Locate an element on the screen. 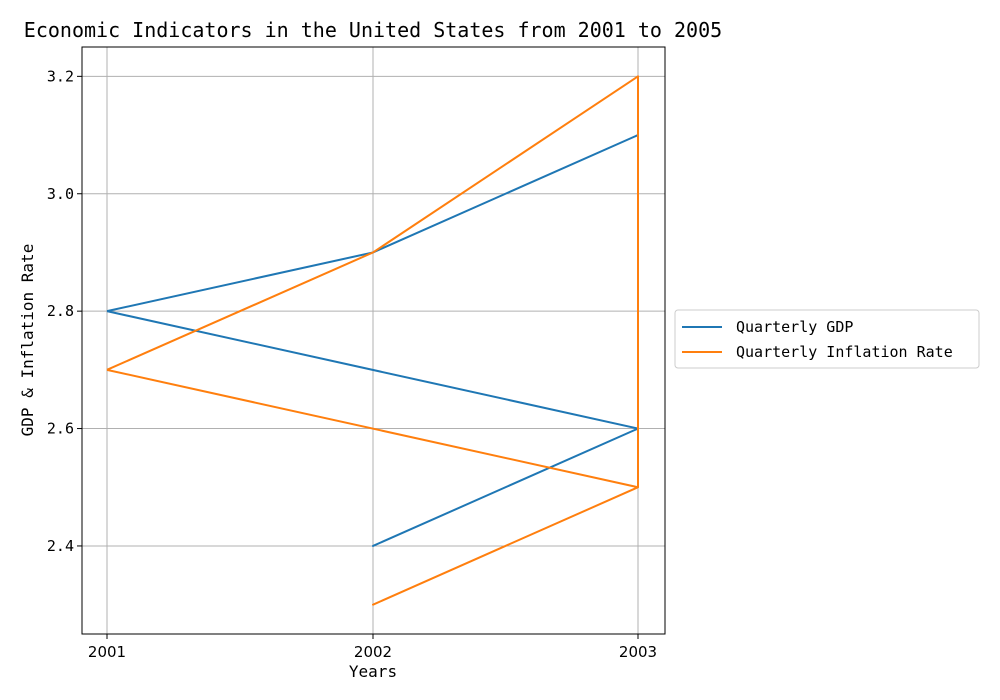  y-tick-label: 2.6 is located at coordinates (60, 429).